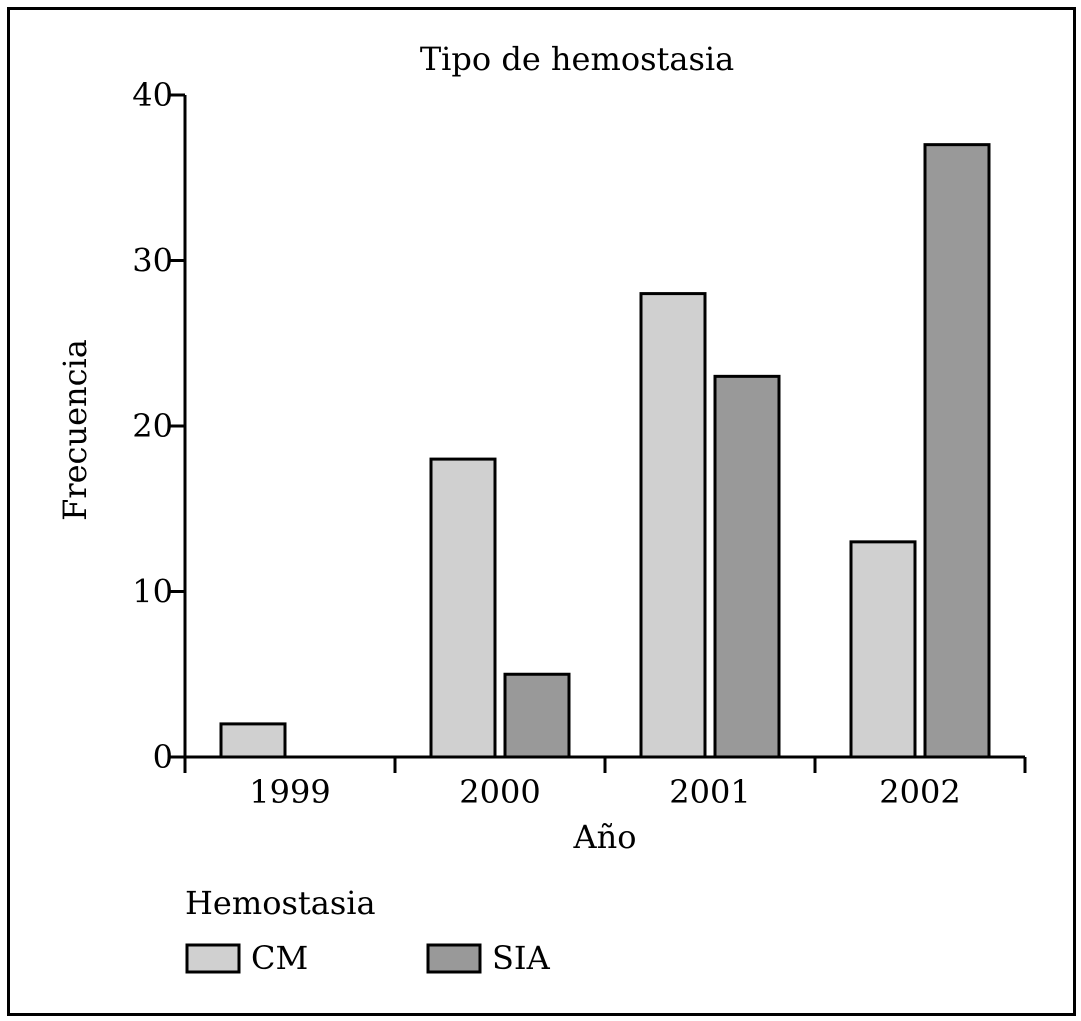  What do you see at coordinates (747, 566) in the screenshot?
I see `bar-sia-2001` at bounding box center [747, 566].